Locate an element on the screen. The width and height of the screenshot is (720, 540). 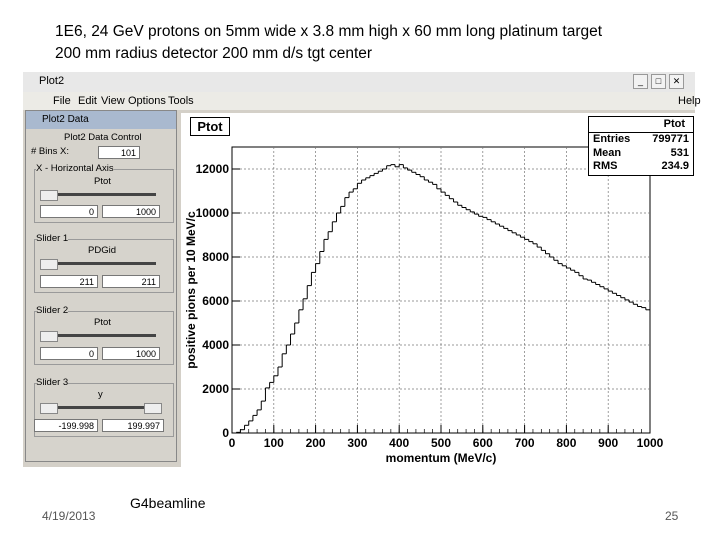
menu-options: Options is located at coordinates (147, 101).